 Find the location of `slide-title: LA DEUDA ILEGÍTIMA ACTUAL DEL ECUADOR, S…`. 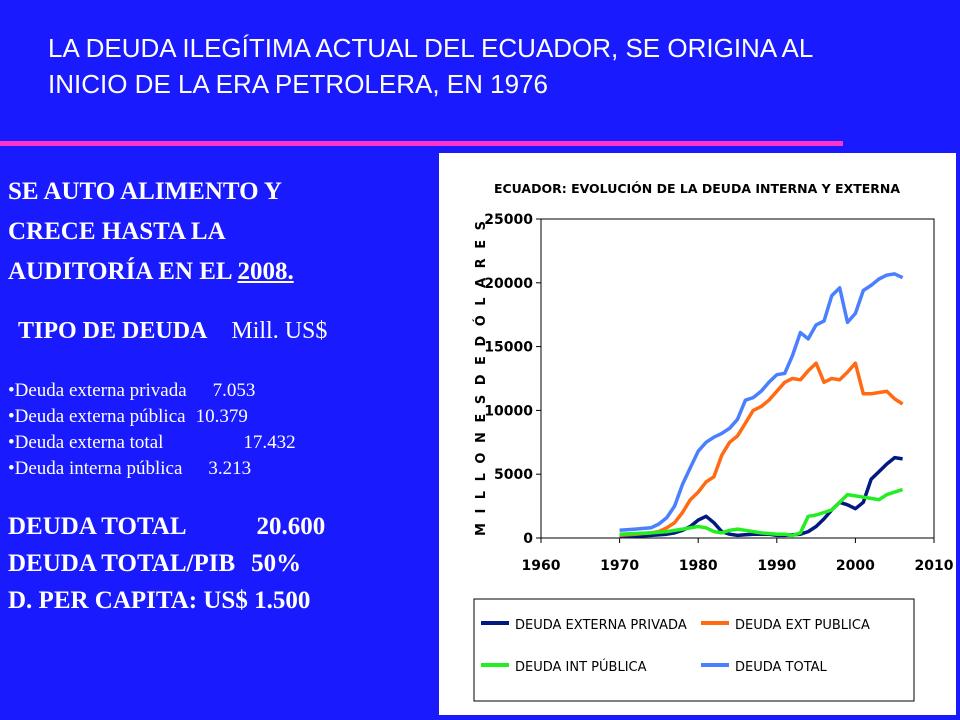

slide-title: LA DEUDA ILEGÍTIMA ACTUAL DEL ECUADOR, S… is located at coordinates (430, 66).